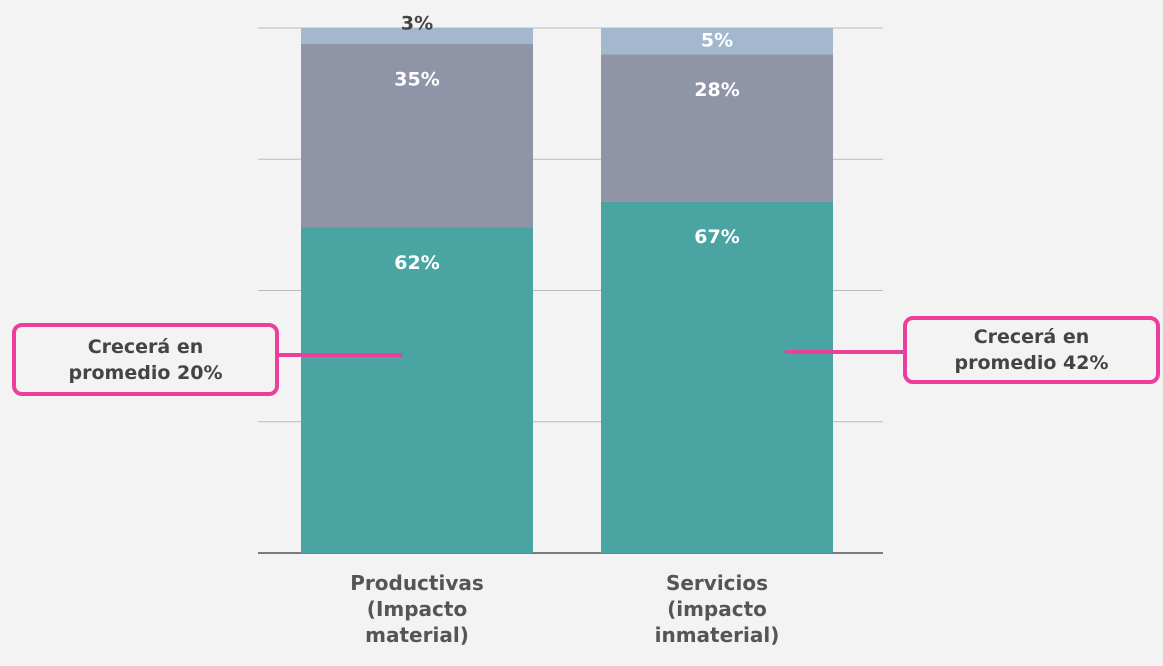 Image resolution: width=1163 pixels, height=666 pixels. Describe the element at coordinates (716, 237) in the screenshot. I see `value-label: 67%` at that location.